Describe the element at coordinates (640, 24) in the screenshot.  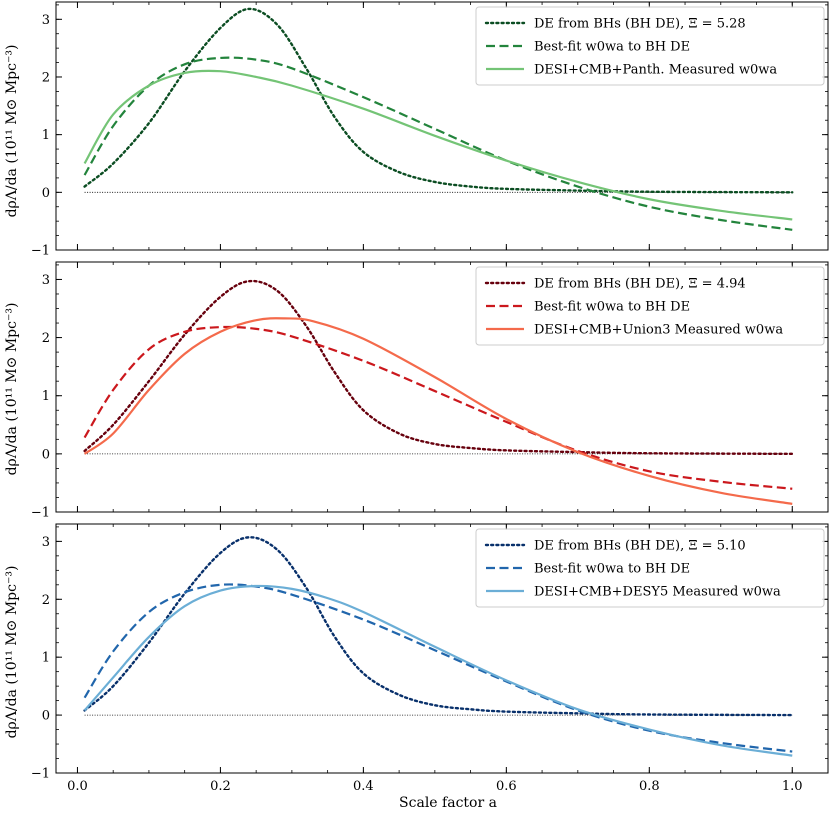
I see `legend-entry-label: DE from BHs (BH DE), Ξ = 5.28` at that location.